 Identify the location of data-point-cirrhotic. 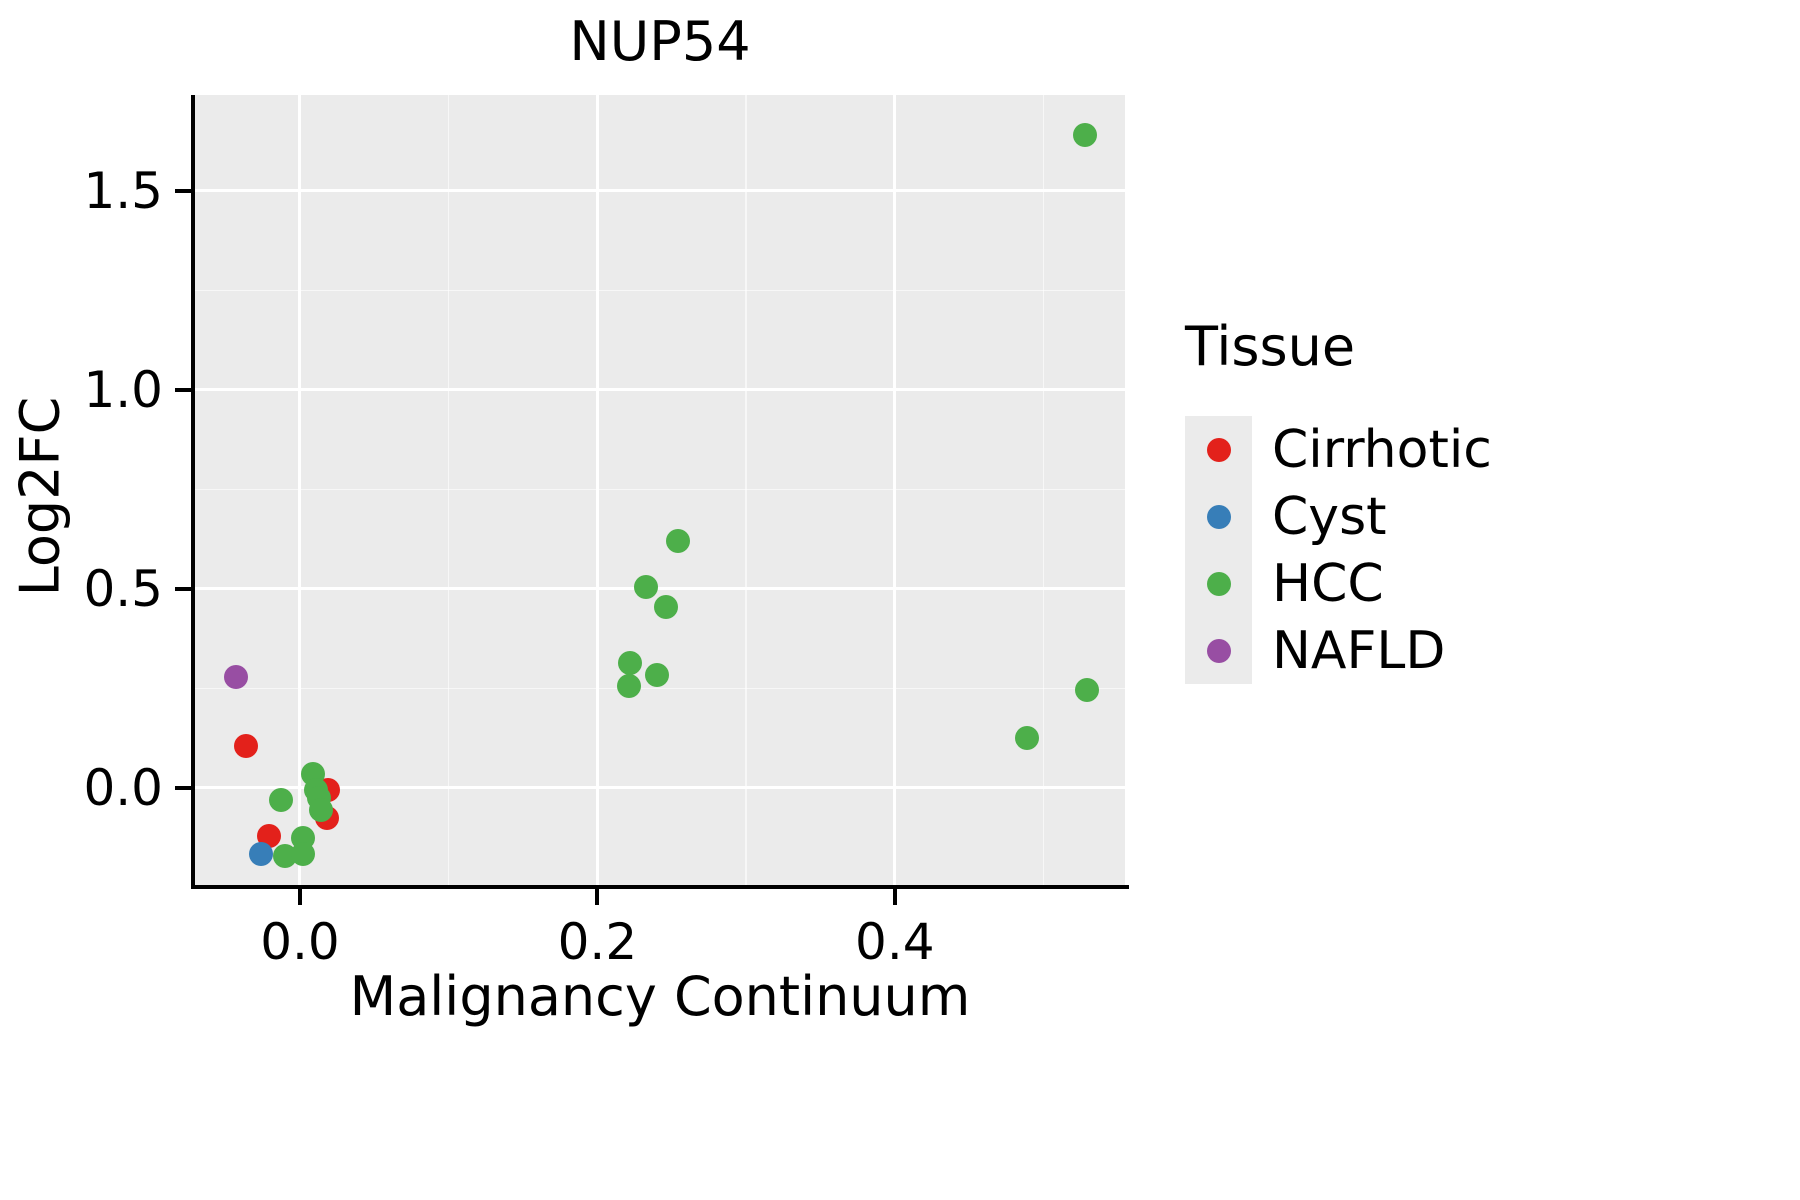
(246, 746).